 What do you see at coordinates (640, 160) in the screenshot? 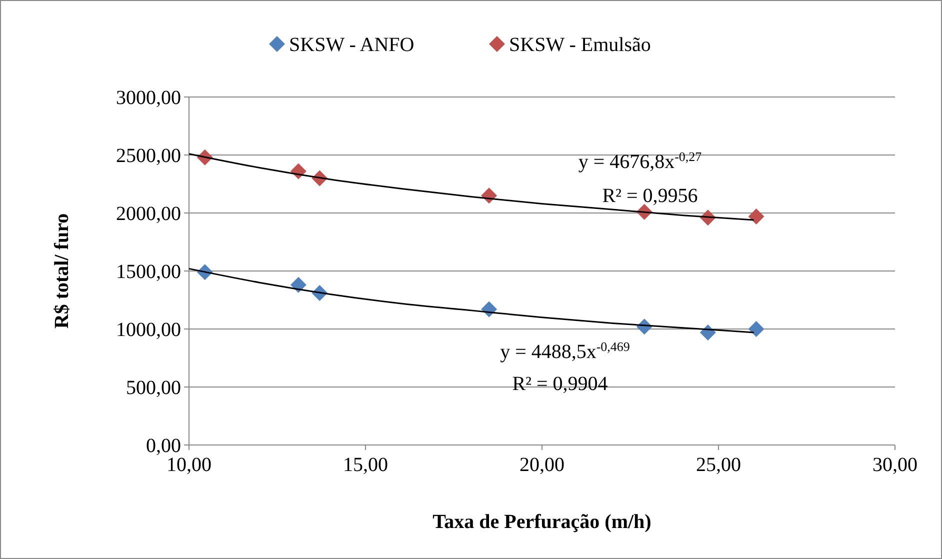
I see `annotation: y = 4676,8x$^{-0,27}$` at bounding box center [640, 160].